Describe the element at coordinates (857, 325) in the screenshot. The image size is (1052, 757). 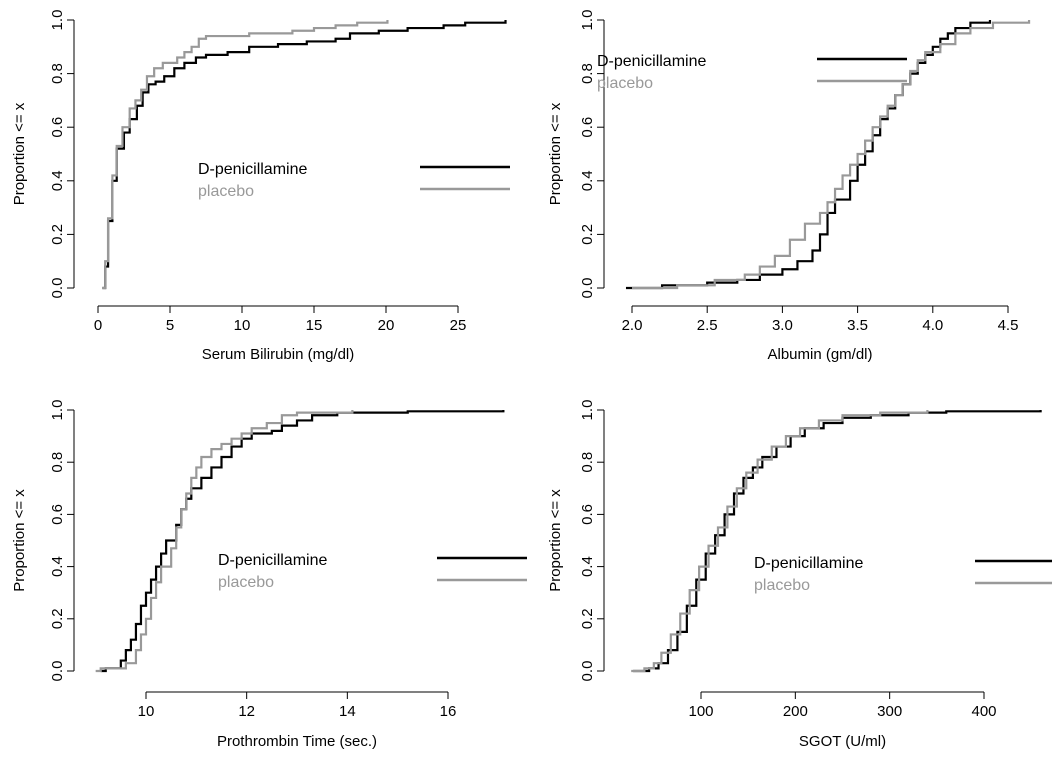
I see `x-tick-label: 3.5` at that location.